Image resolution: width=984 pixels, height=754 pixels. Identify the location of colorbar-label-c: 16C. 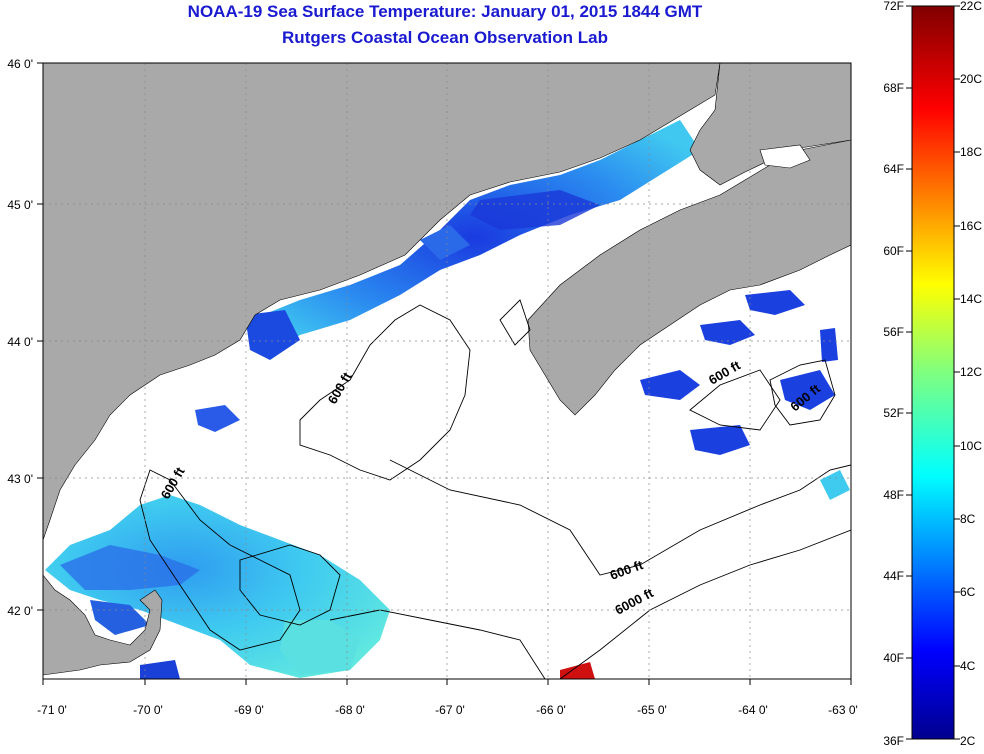
(971, 226).